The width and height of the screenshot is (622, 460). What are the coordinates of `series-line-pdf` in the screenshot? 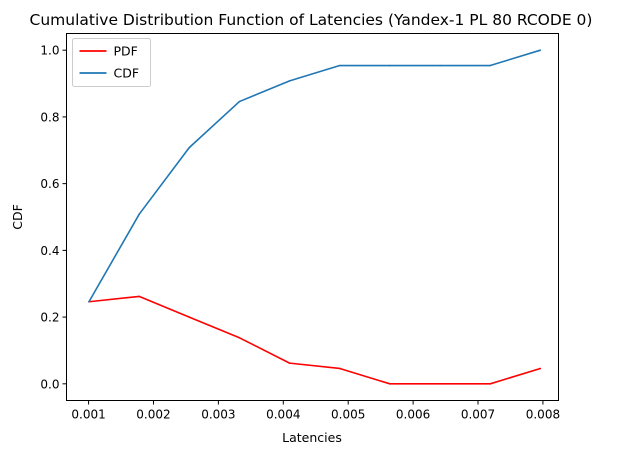 It's located at (314, 340).